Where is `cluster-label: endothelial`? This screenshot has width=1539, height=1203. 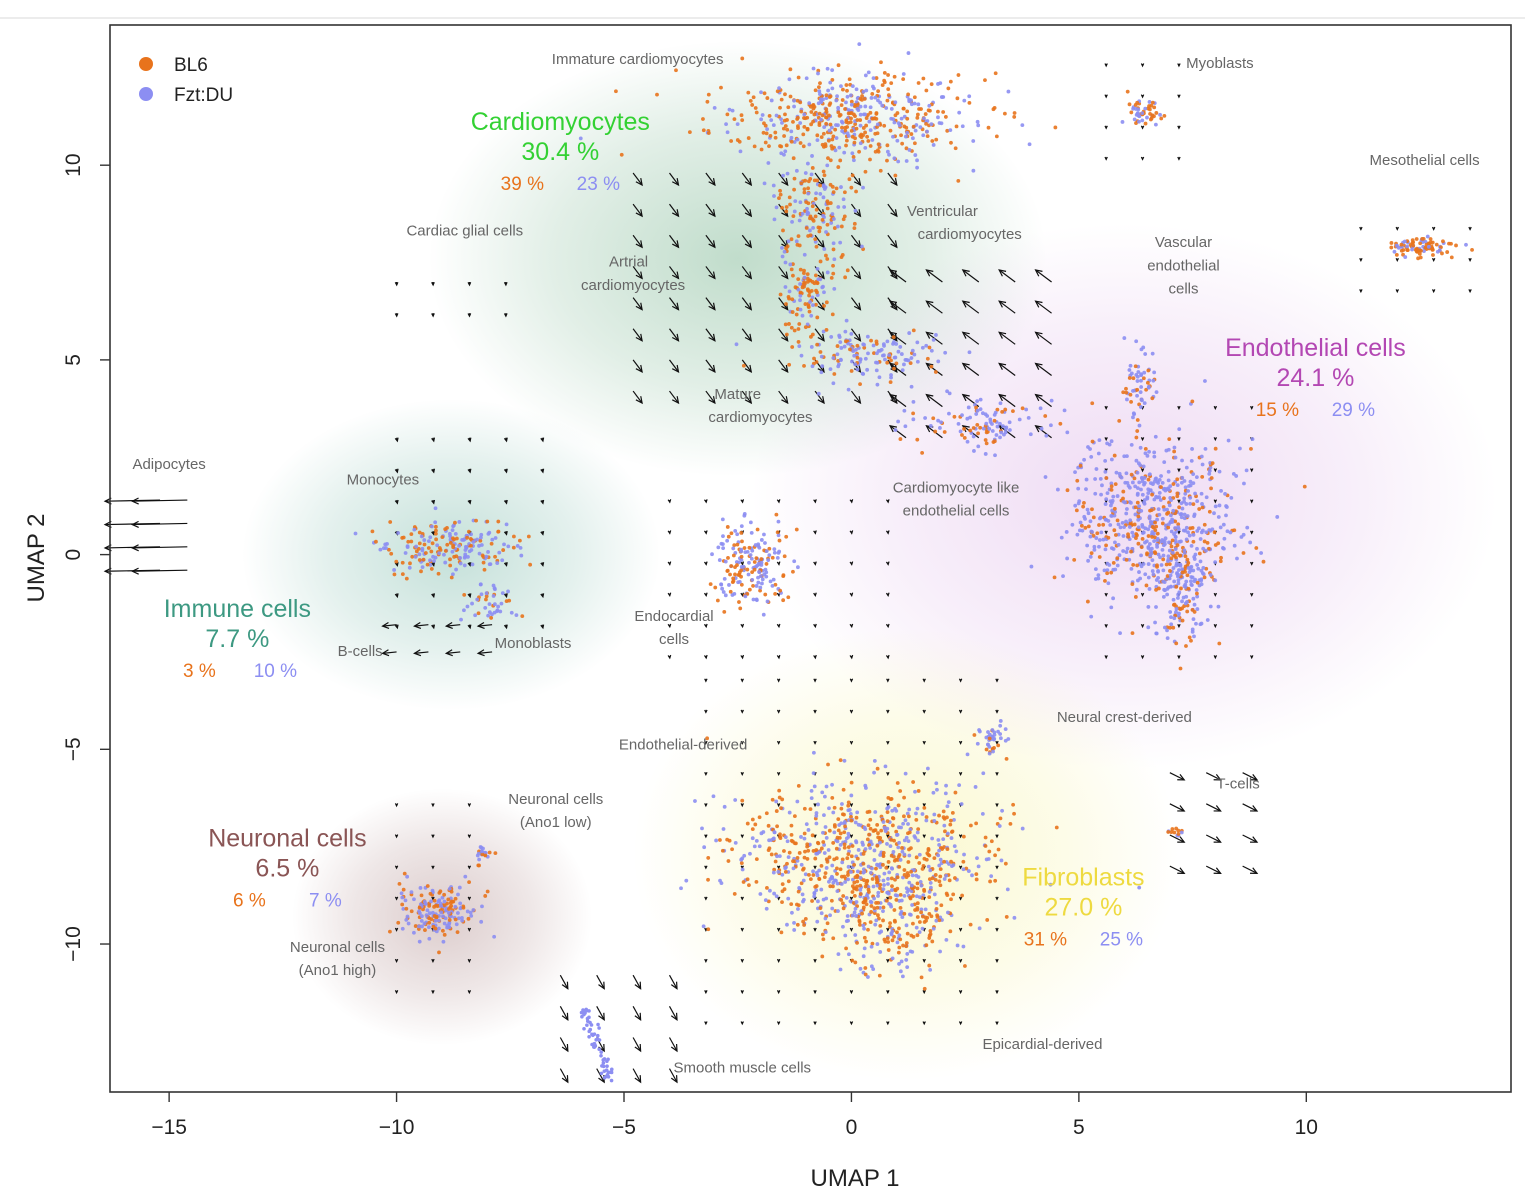
cluster-label: endothelial is located at coordinates (1183, 265).